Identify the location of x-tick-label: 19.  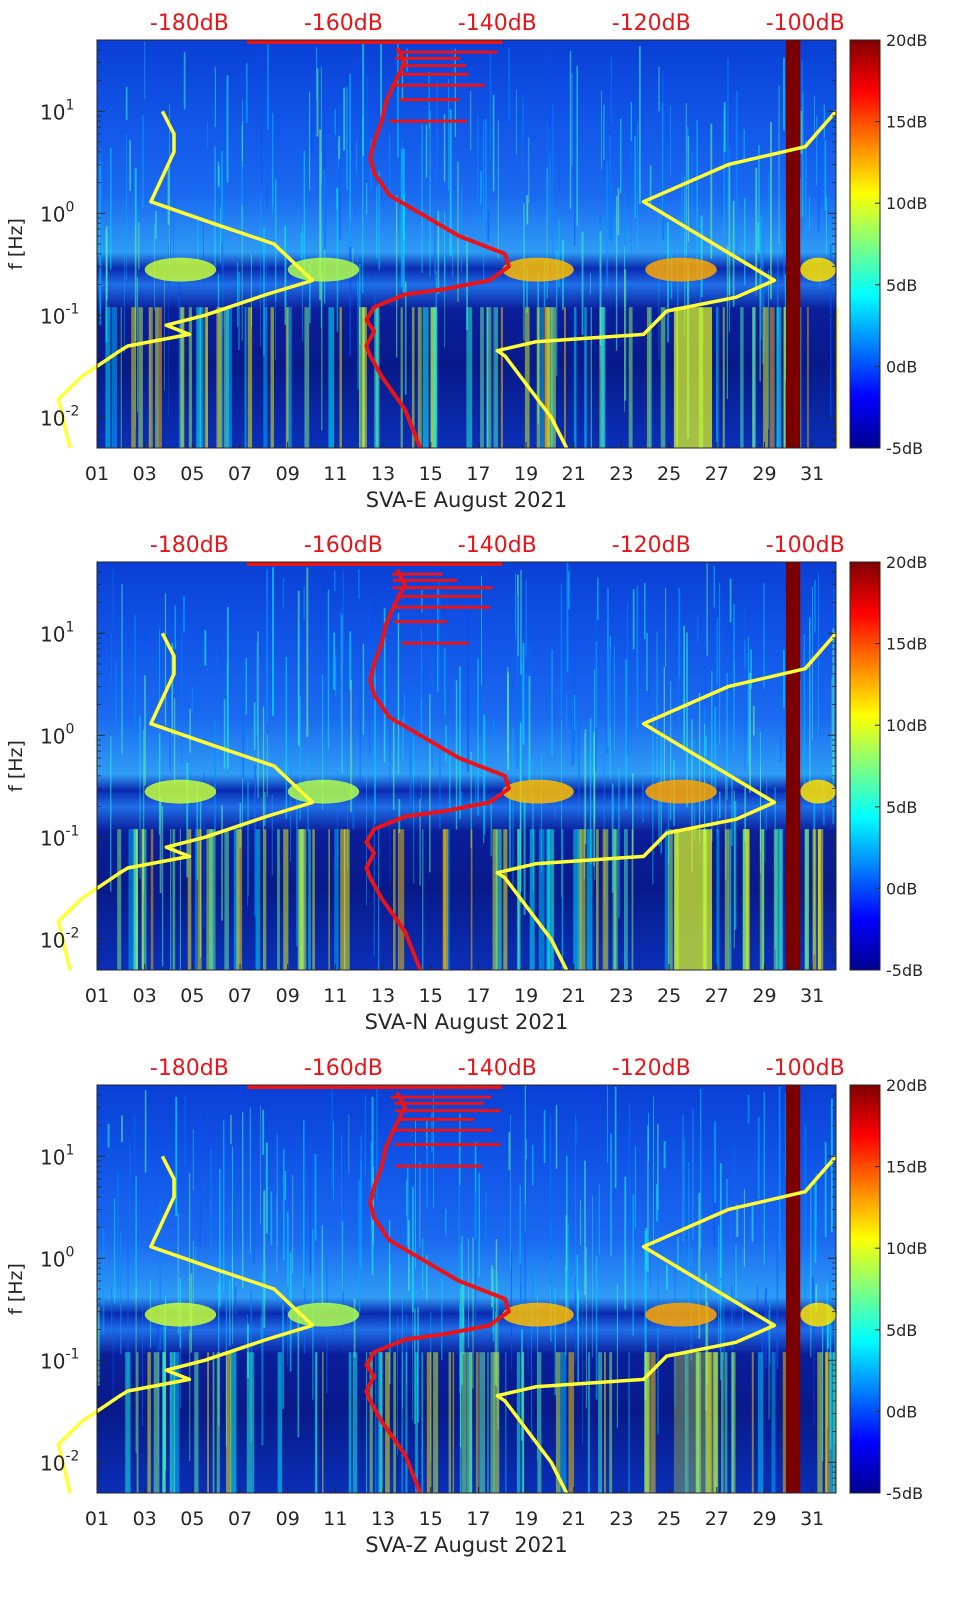
(526, 996).